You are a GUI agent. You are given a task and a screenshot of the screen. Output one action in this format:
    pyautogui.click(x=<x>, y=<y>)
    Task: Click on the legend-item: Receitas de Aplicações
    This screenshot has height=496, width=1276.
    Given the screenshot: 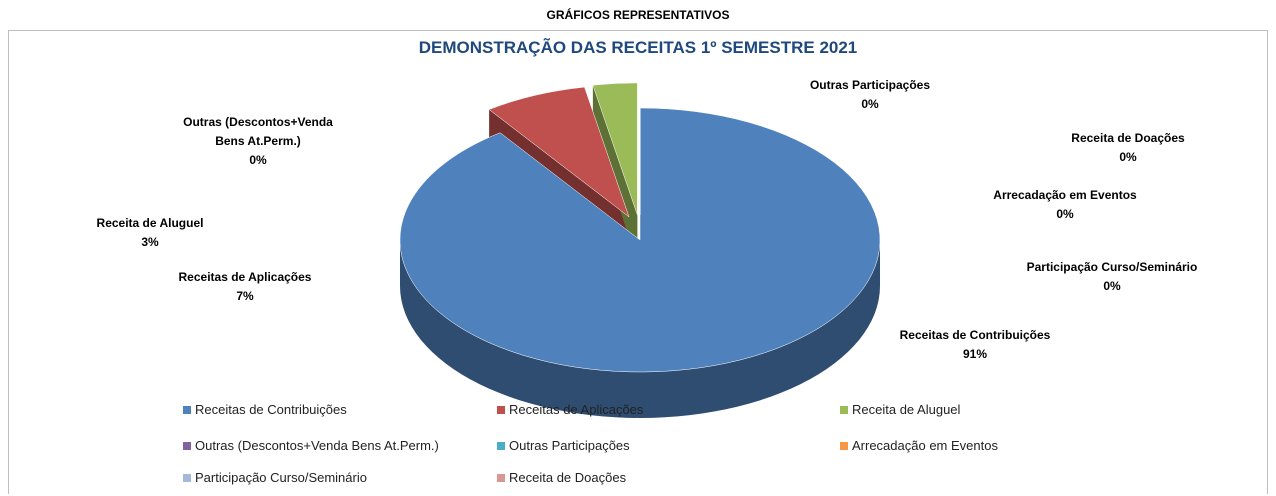 What is the action you would take?
    pyautogui.click(x=570, y=409)
    